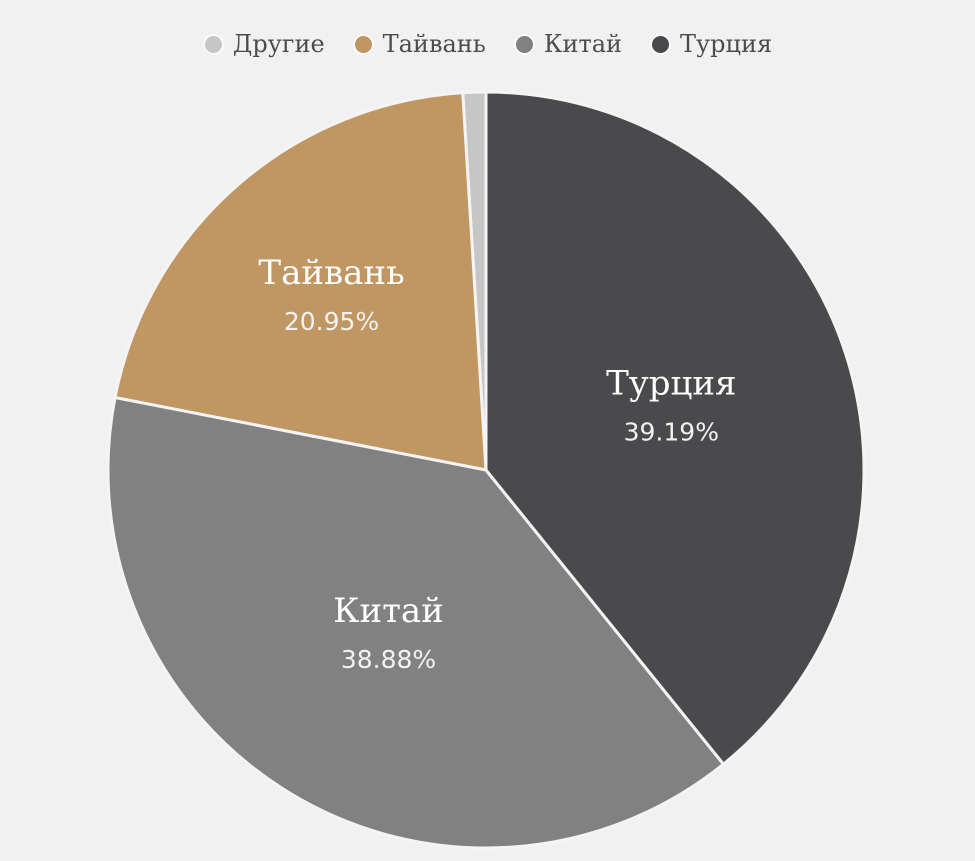 This screenshot has height=861, width=975. I want to click on legend-item-china: Китай, so click(568, 44).